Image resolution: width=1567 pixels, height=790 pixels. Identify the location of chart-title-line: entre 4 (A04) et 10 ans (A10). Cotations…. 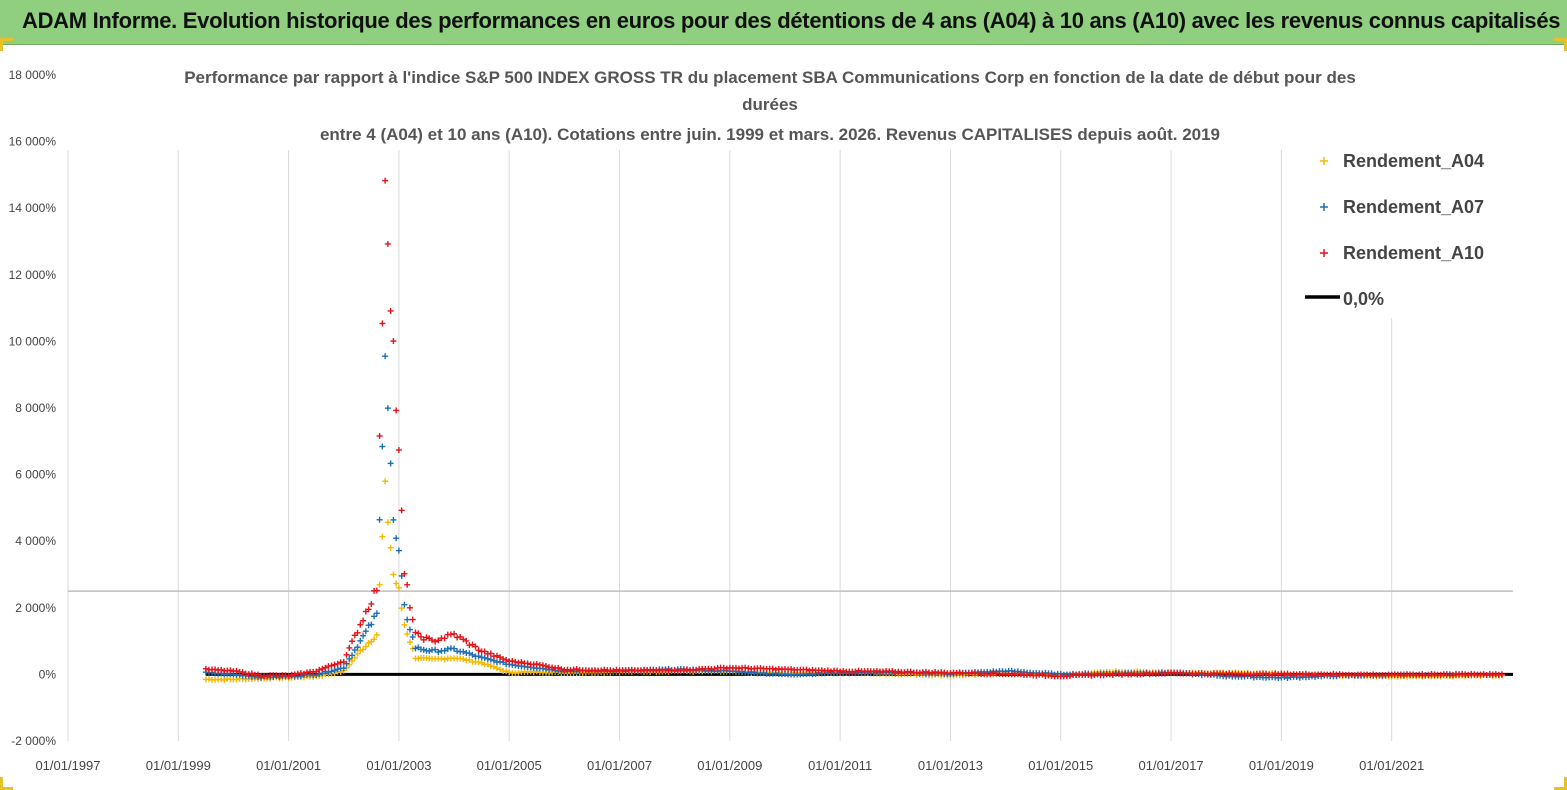
(770, 134).